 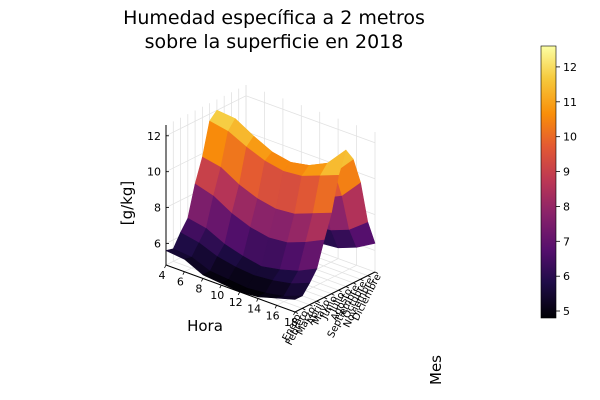 What do you see at coordinates (230, 288) in the screenshot?
I see `x-axis-line` at bounding box center [230, 288].